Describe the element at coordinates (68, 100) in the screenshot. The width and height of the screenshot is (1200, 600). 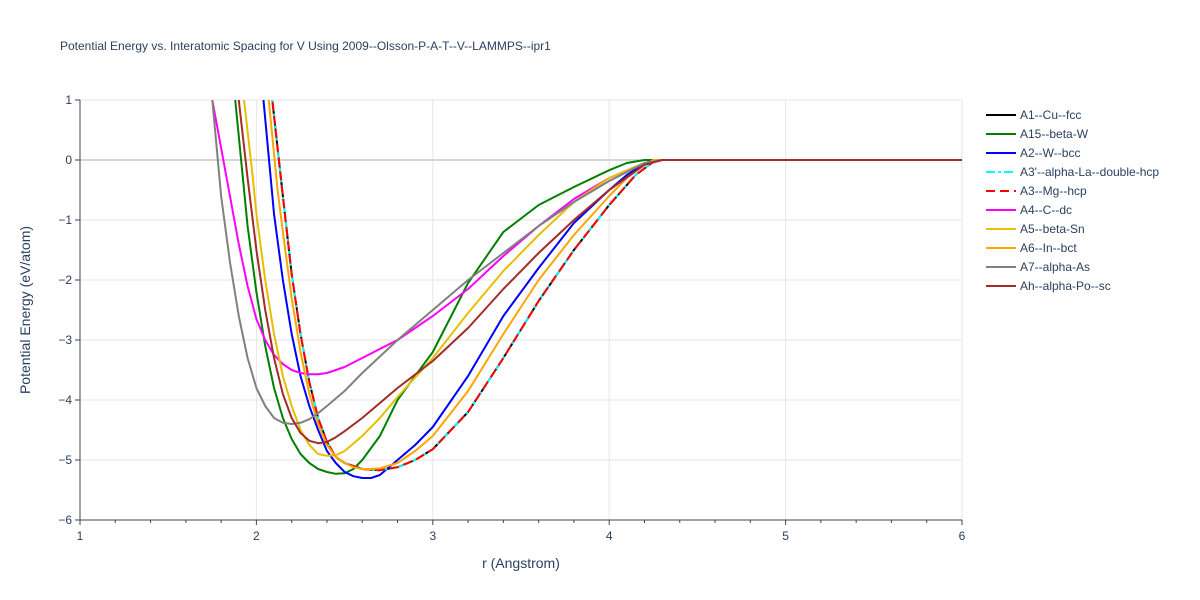
I see `y-tick-label: 1` at that location.